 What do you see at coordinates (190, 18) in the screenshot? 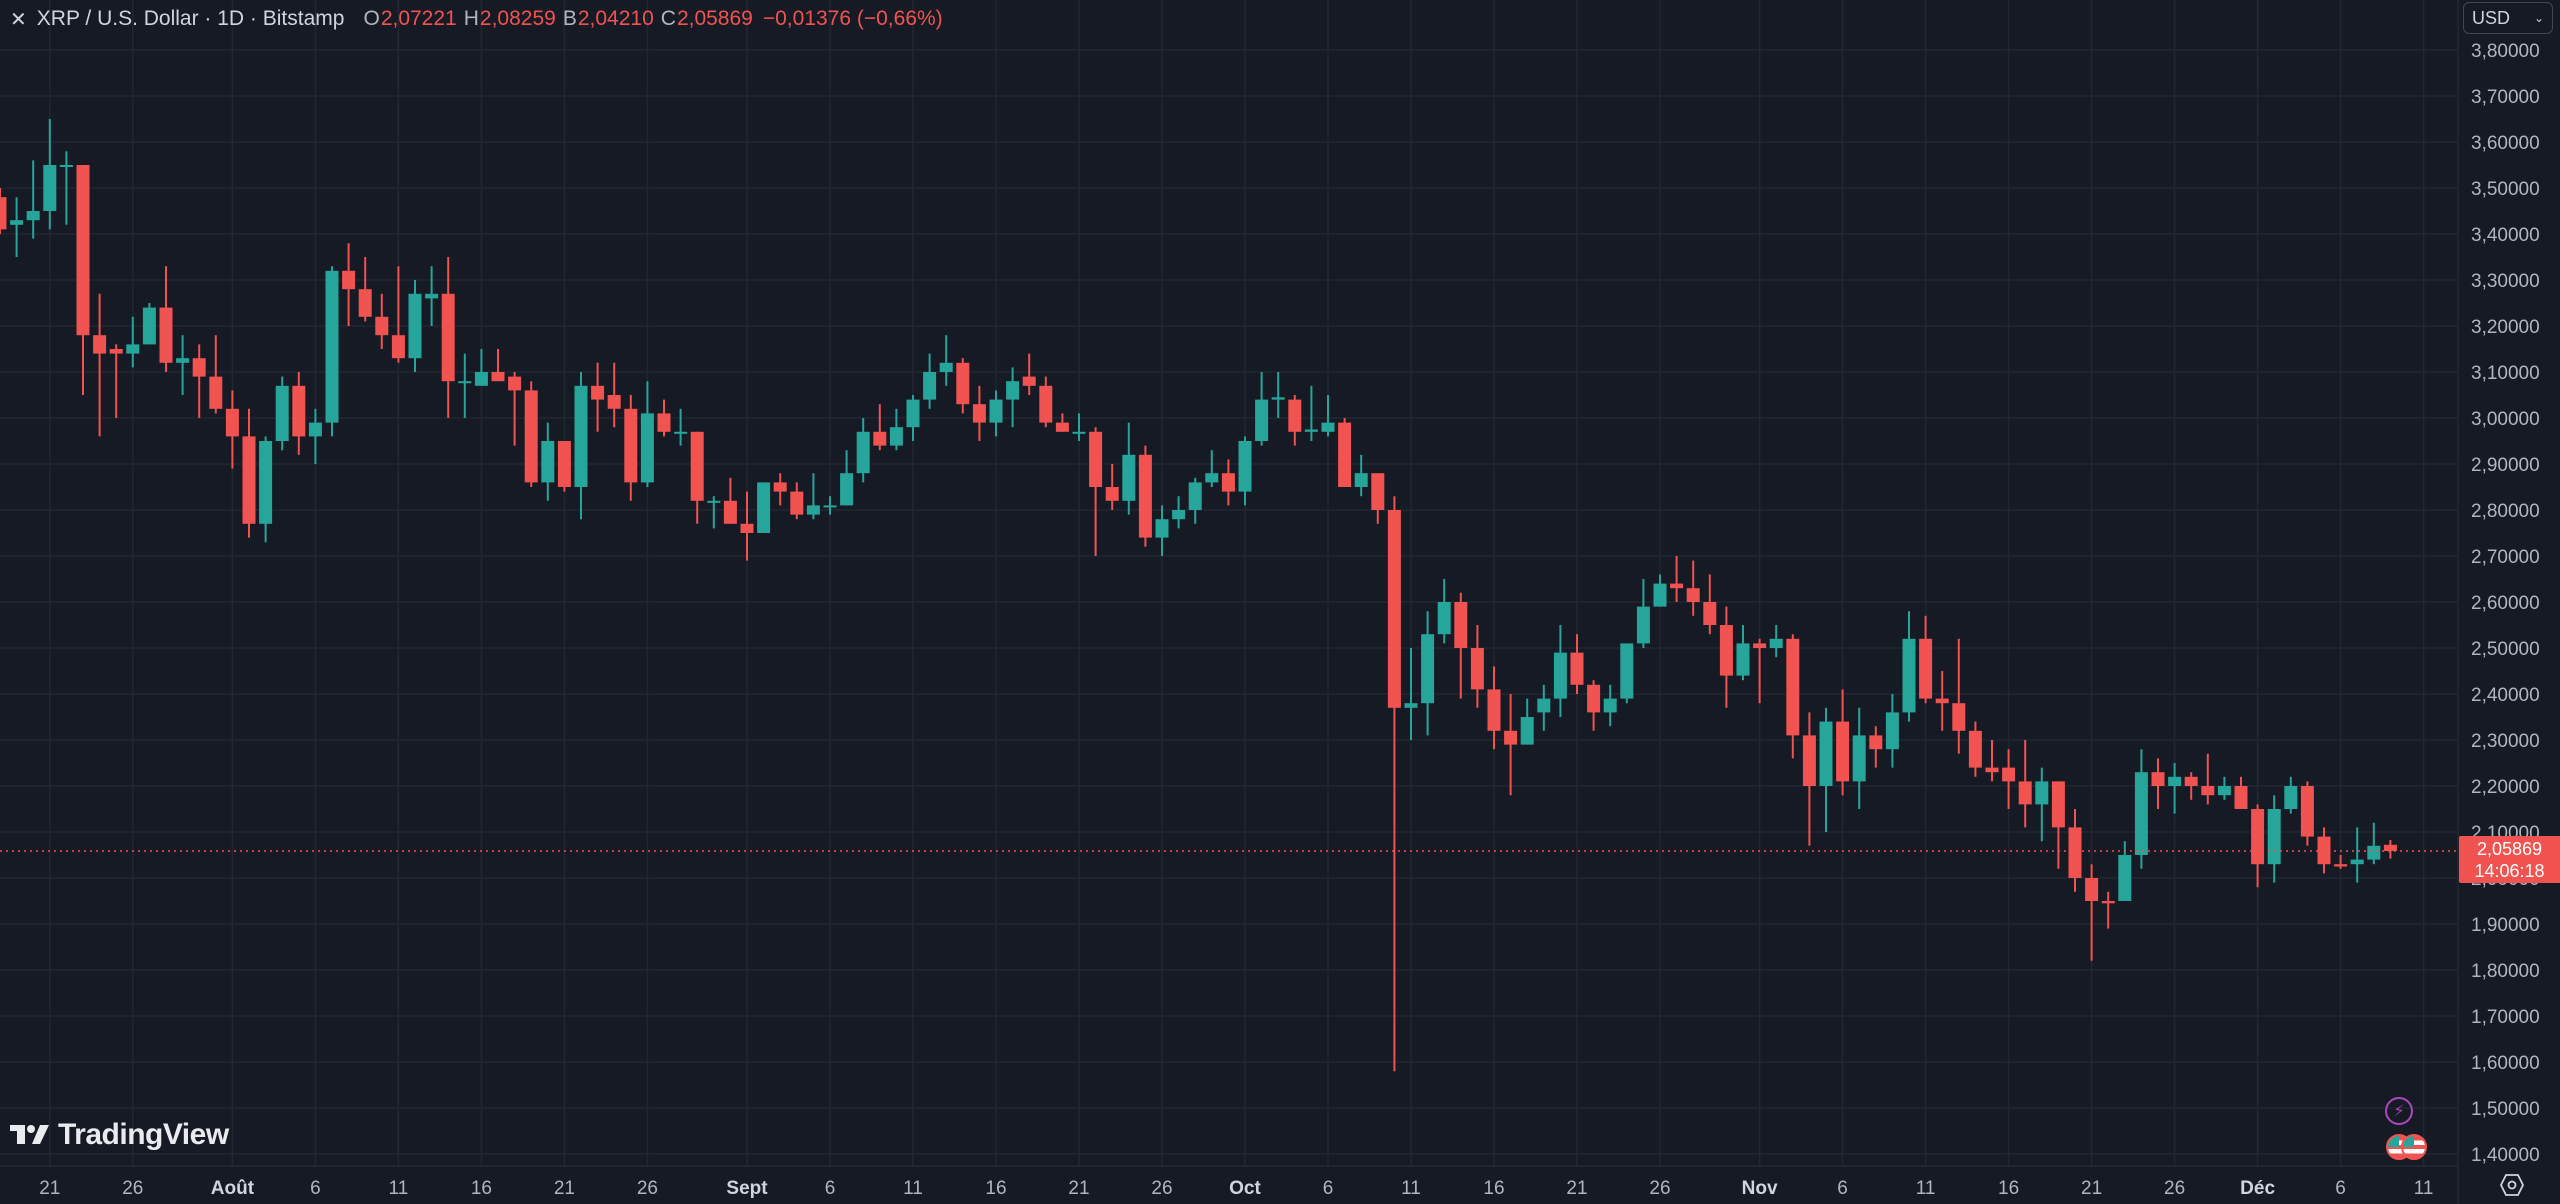
I see `symbol-title: XRP / U.S. Dollar · 1D · Bitstamp` at bounding box center [190, 18].